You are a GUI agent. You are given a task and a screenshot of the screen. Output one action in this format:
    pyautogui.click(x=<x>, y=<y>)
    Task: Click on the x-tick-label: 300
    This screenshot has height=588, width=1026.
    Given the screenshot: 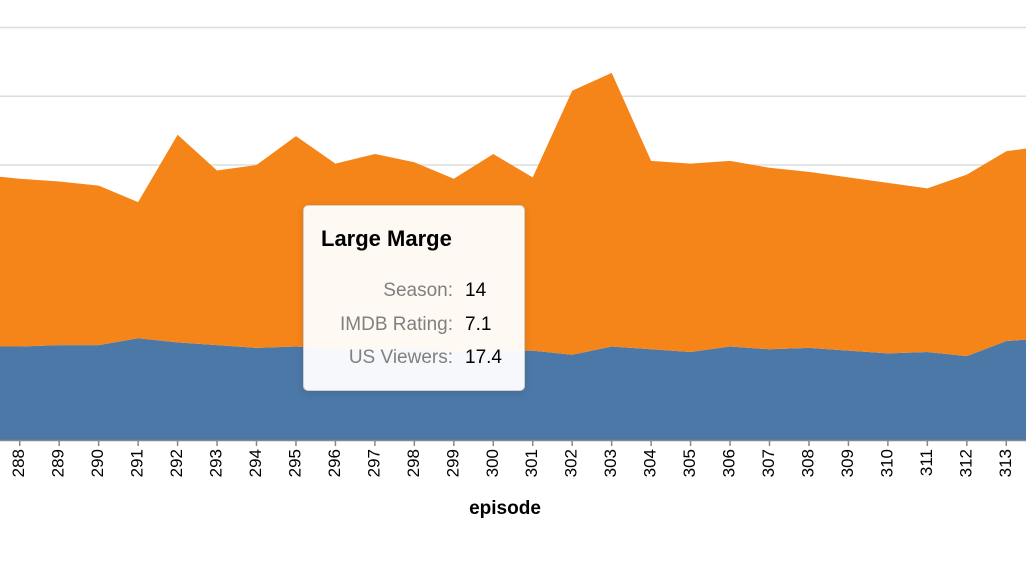 What is the action you would take?
    pyautogui.click(x=492, y=463)
    